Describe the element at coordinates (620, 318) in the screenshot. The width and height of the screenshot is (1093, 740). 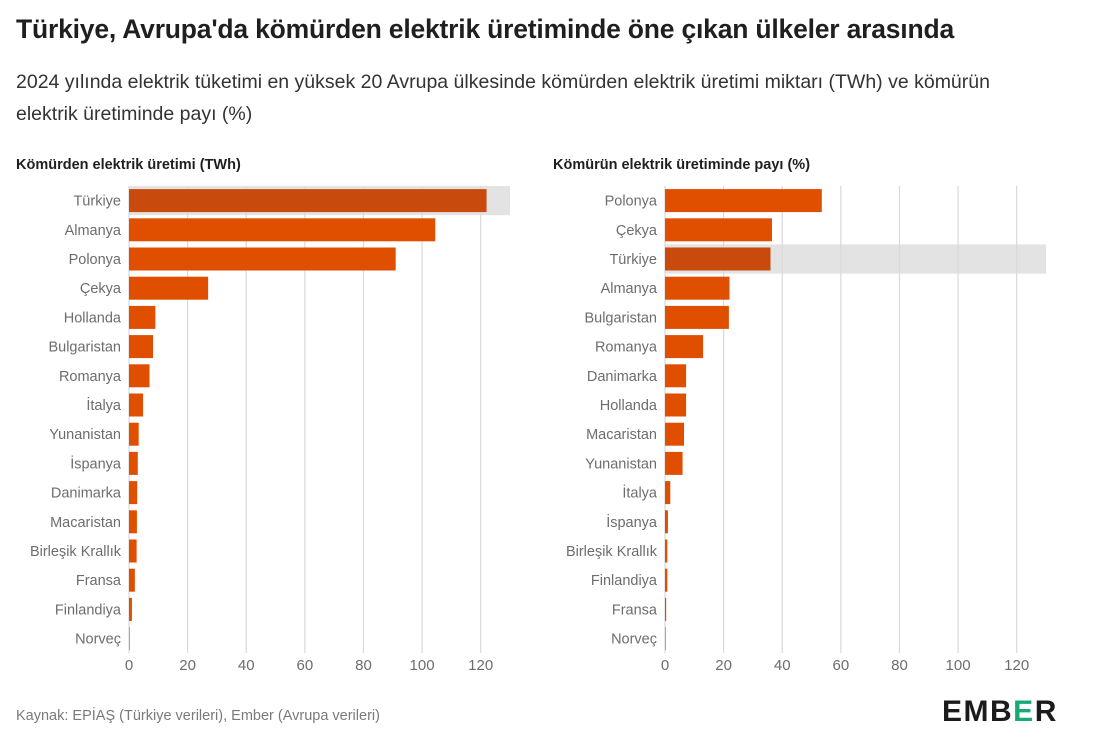
I see `right-category-label: Bulgaristan` at that location.